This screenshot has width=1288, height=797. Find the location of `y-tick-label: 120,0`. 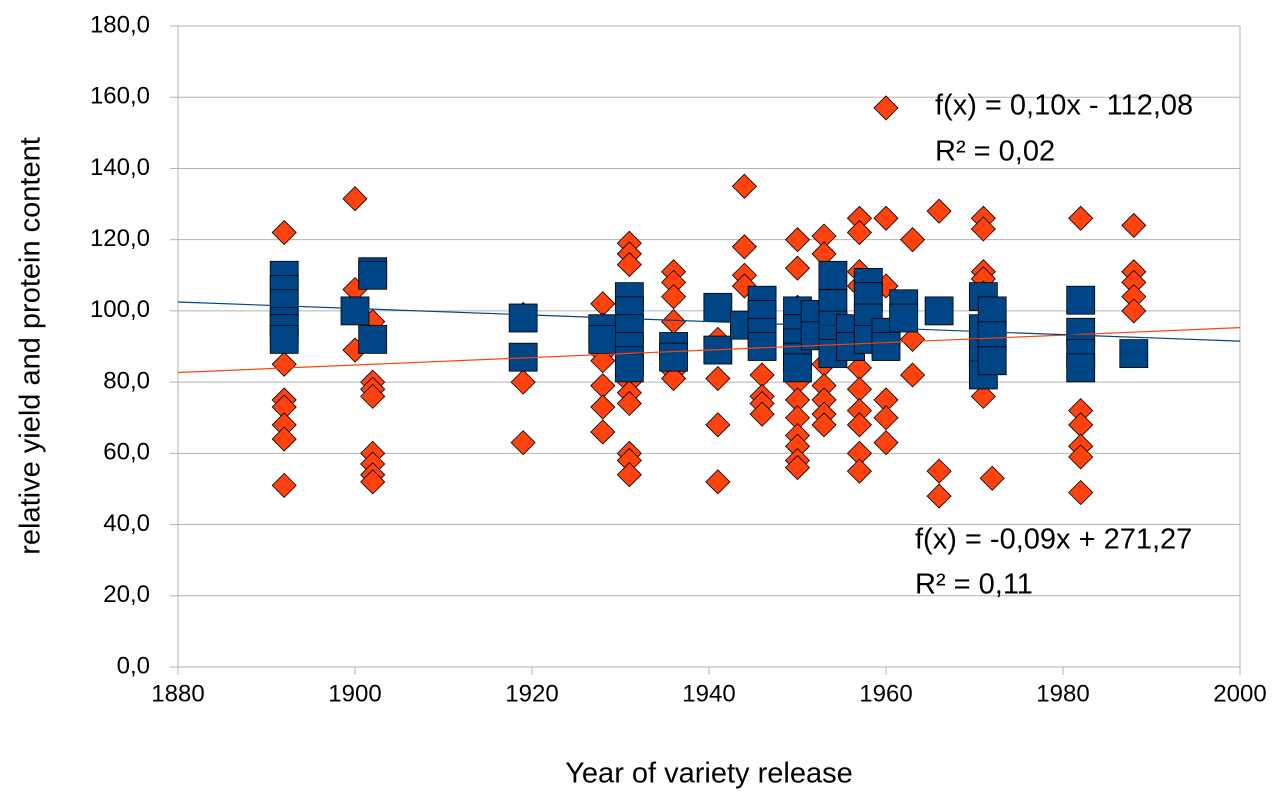

y-tick-label: 120,0 is located at coordinates (120, 238).